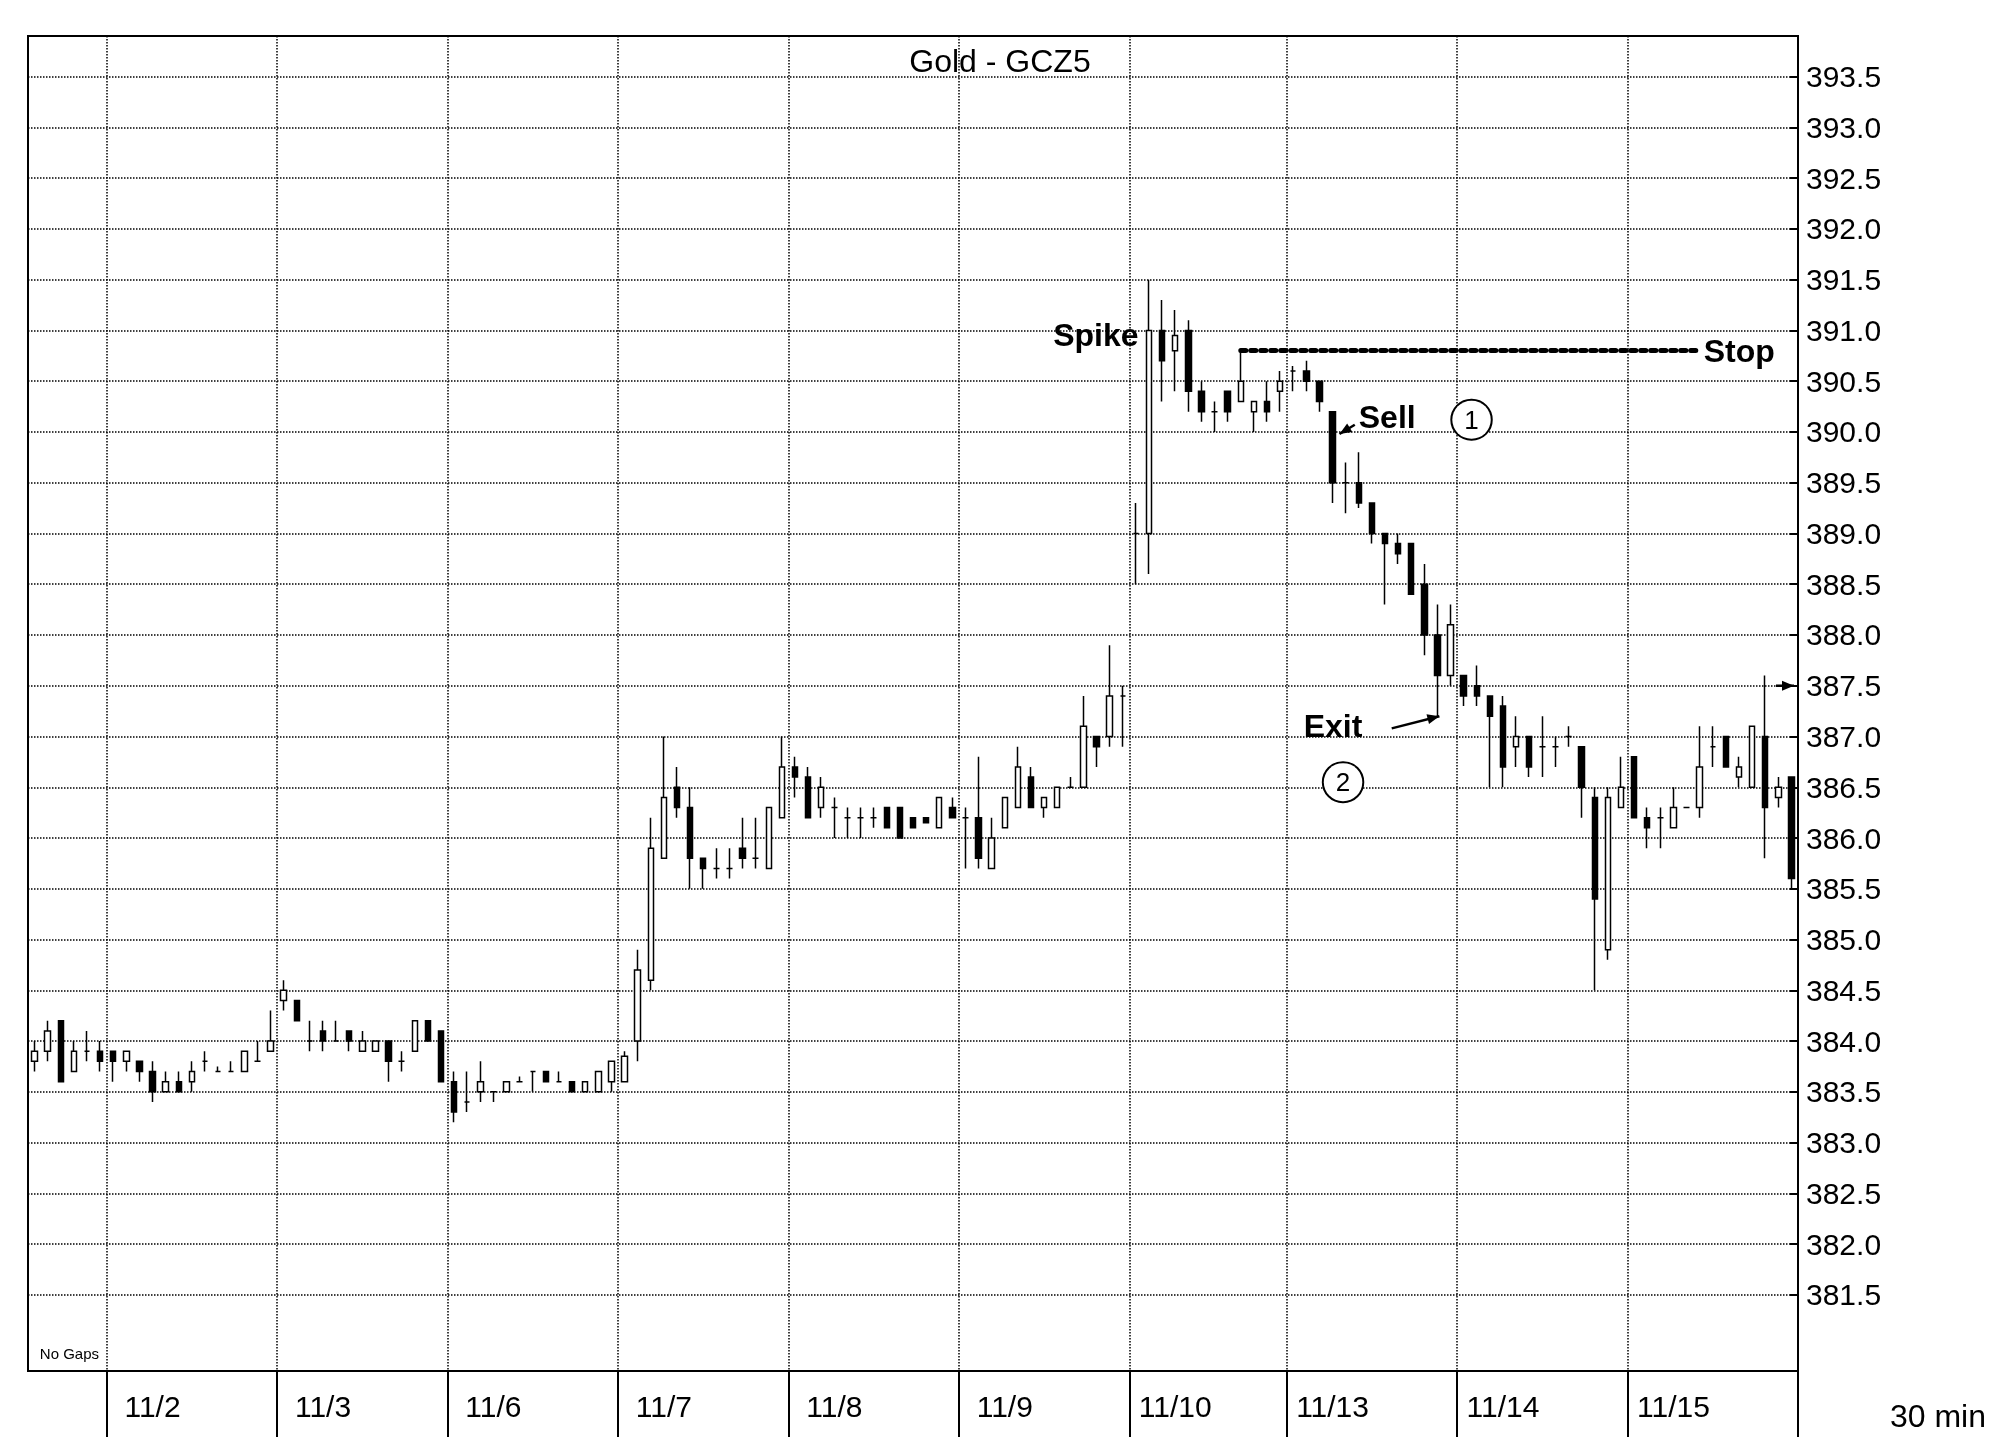 The height and width of the screenshot is (1446, 2000). Describe the element at coordinates (1096, 335) in the screenshot. I see `annotation: Spike` at that location.